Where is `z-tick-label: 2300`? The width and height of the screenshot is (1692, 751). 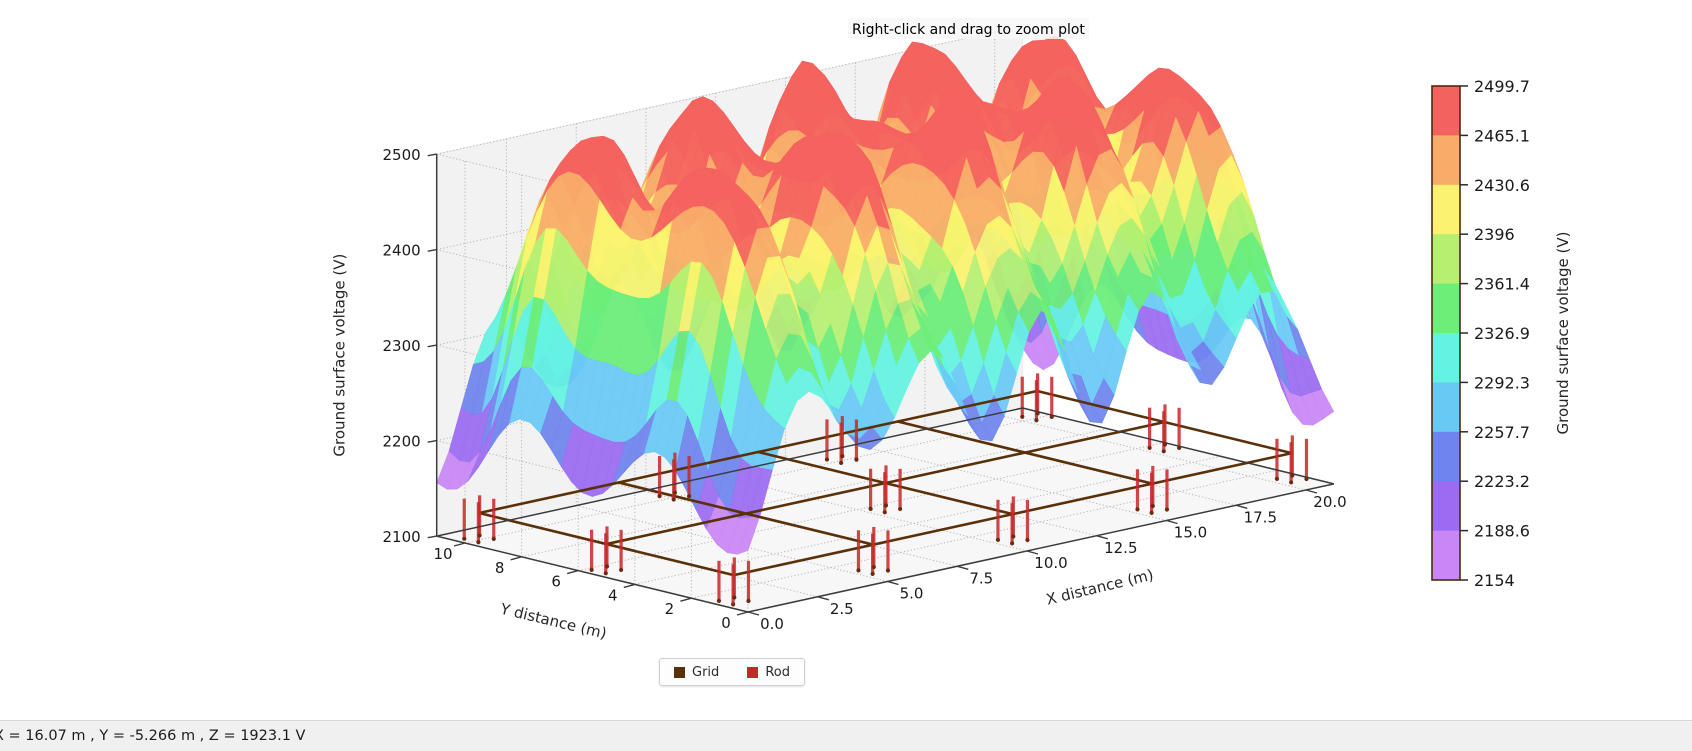
z-tick-label: 2300 is located at coordinates (402, 346).